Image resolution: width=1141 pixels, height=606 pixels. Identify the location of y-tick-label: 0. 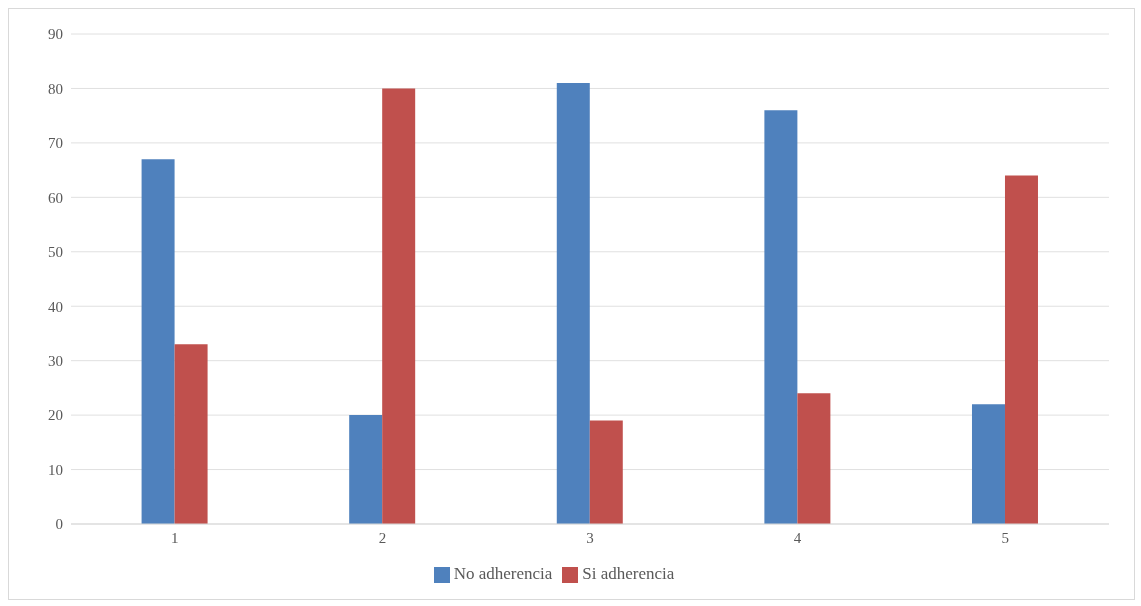
(59, 524).